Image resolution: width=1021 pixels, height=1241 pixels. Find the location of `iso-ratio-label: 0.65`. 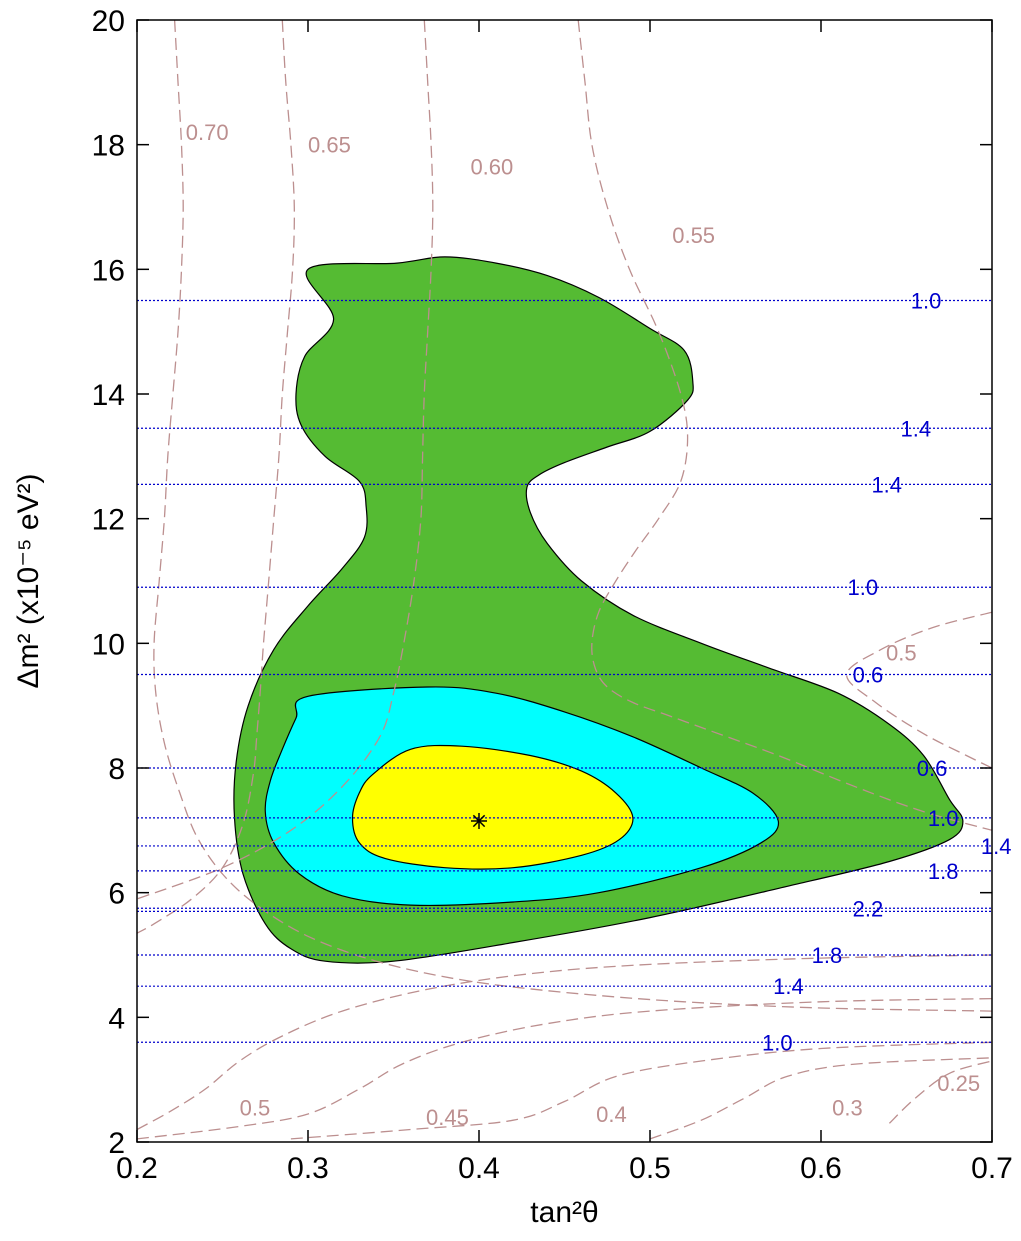

iso-ratio-label: 0.65 is located at coordinates (329, 145).